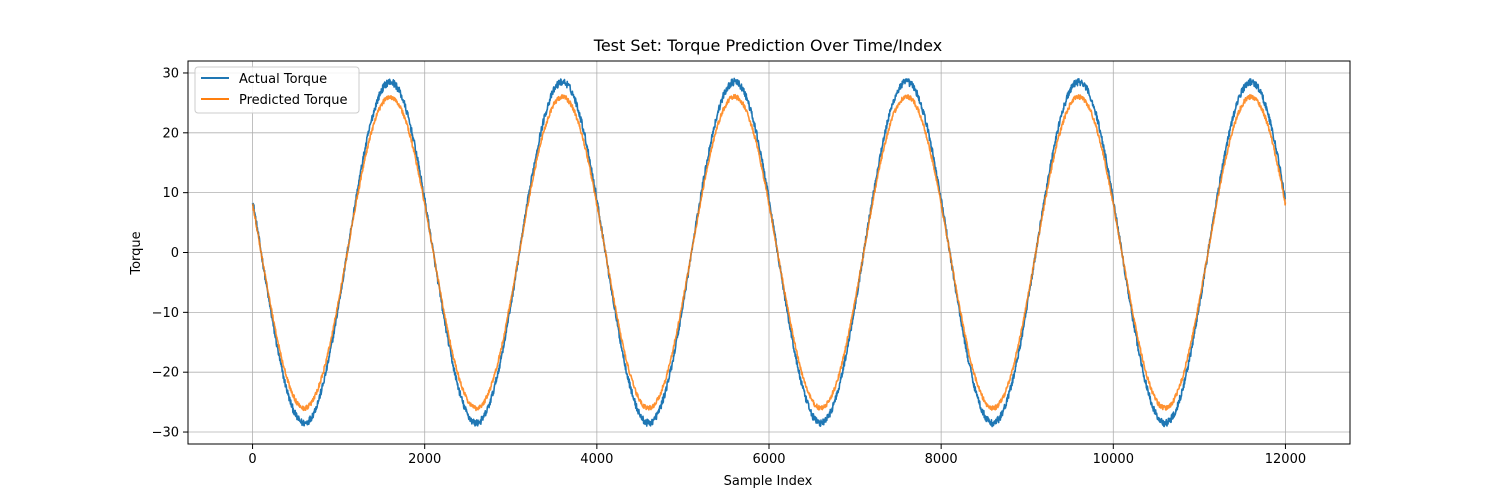  What do you see at coordinates (596, 459) in the screenshot?
I see `x-tick-label: 4000` at bounding box center [596, 459].